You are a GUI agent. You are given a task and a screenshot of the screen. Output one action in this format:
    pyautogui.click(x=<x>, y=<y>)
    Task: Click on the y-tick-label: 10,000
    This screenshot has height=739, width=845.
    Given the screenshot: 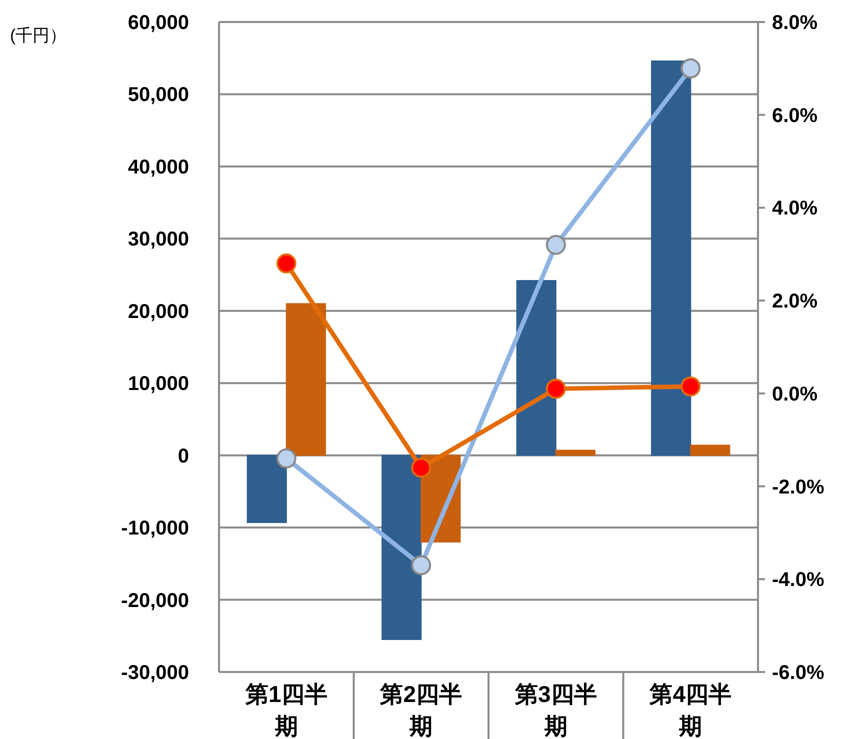 What is the action you would take?
    pyautogui.click(x=158, y=384)
    